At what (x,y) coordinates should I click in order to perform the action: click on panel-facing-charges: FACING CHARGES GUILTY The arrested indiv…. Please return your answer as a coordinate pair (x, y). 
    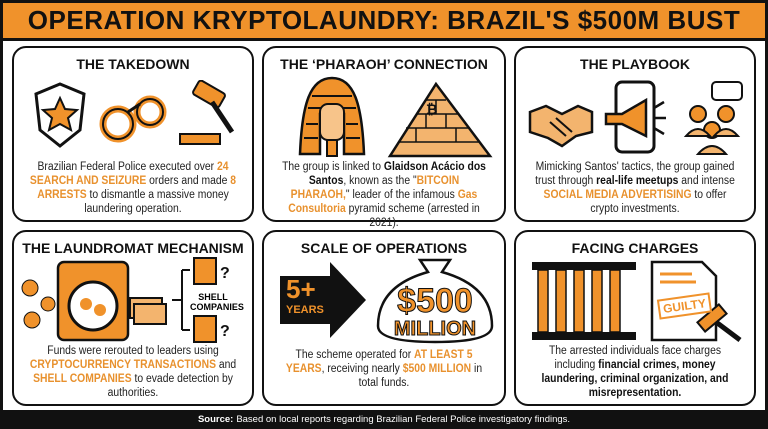
    Looking at the image, I should click on (635, 318).